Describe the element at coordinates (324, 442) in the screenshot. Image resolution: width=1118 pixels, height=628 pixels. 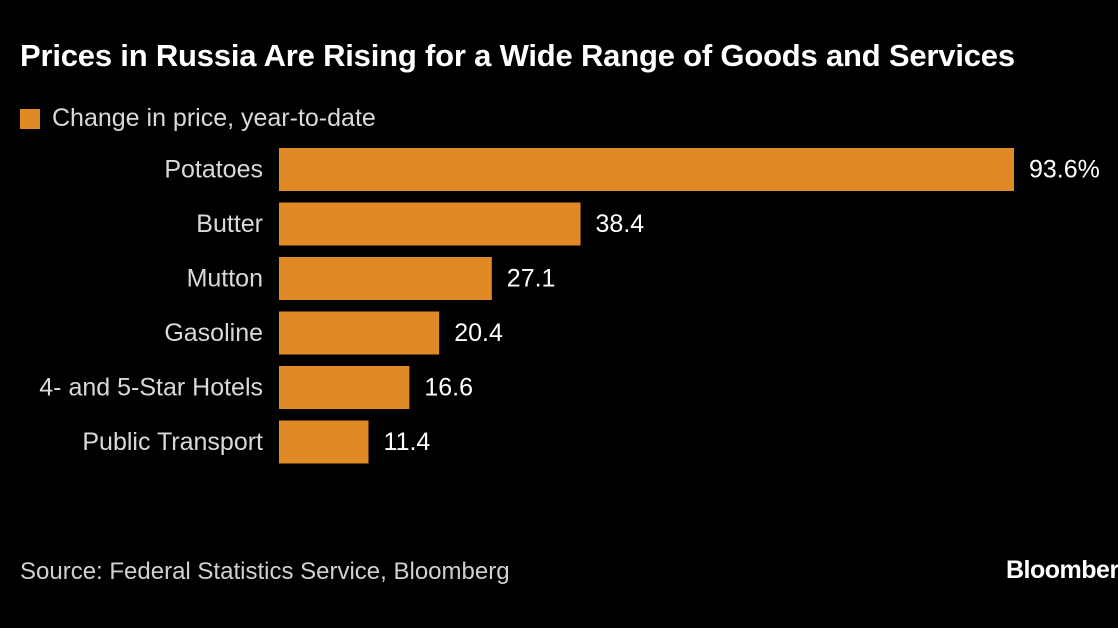
I see `bar-public-transport` at that location.